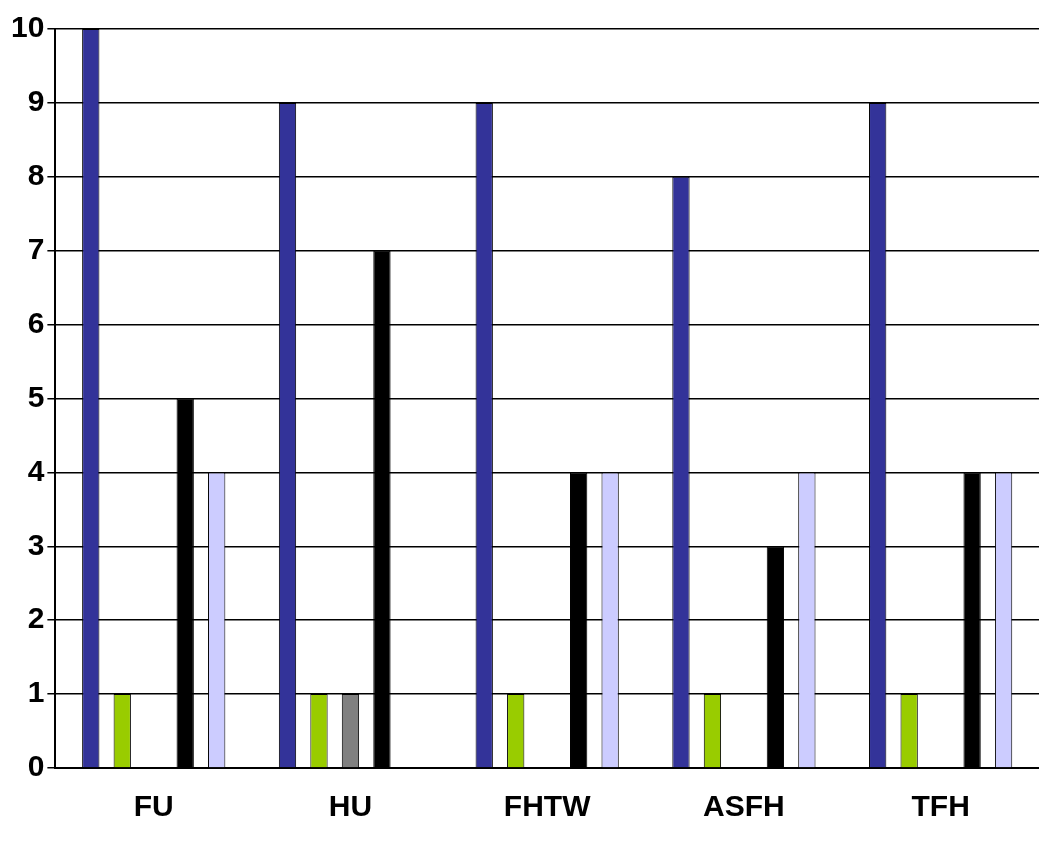 The height and width of the screenshot is (848, 1047). Describe the element at coordinates (36, 175) in the screenshot. I see `y-tick-label: 8` at that location.